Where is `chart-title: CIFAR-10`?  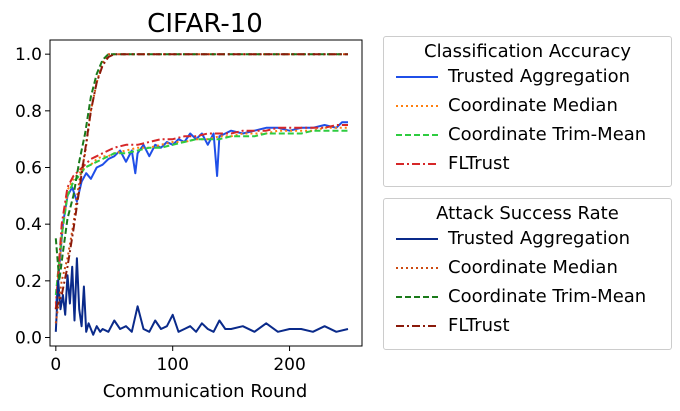 chart-title: CIFAR-10 is located at coordinates (205, 24).